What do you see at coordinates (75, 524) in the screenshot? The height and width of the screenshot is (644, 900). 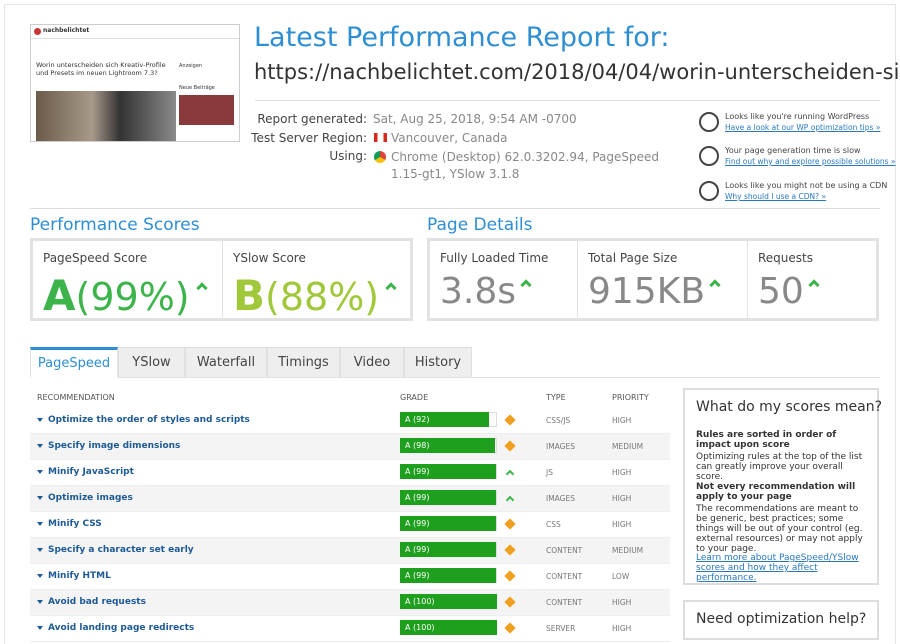 I see `rule-name: Minify CSS` at bounding box center [75, 524].